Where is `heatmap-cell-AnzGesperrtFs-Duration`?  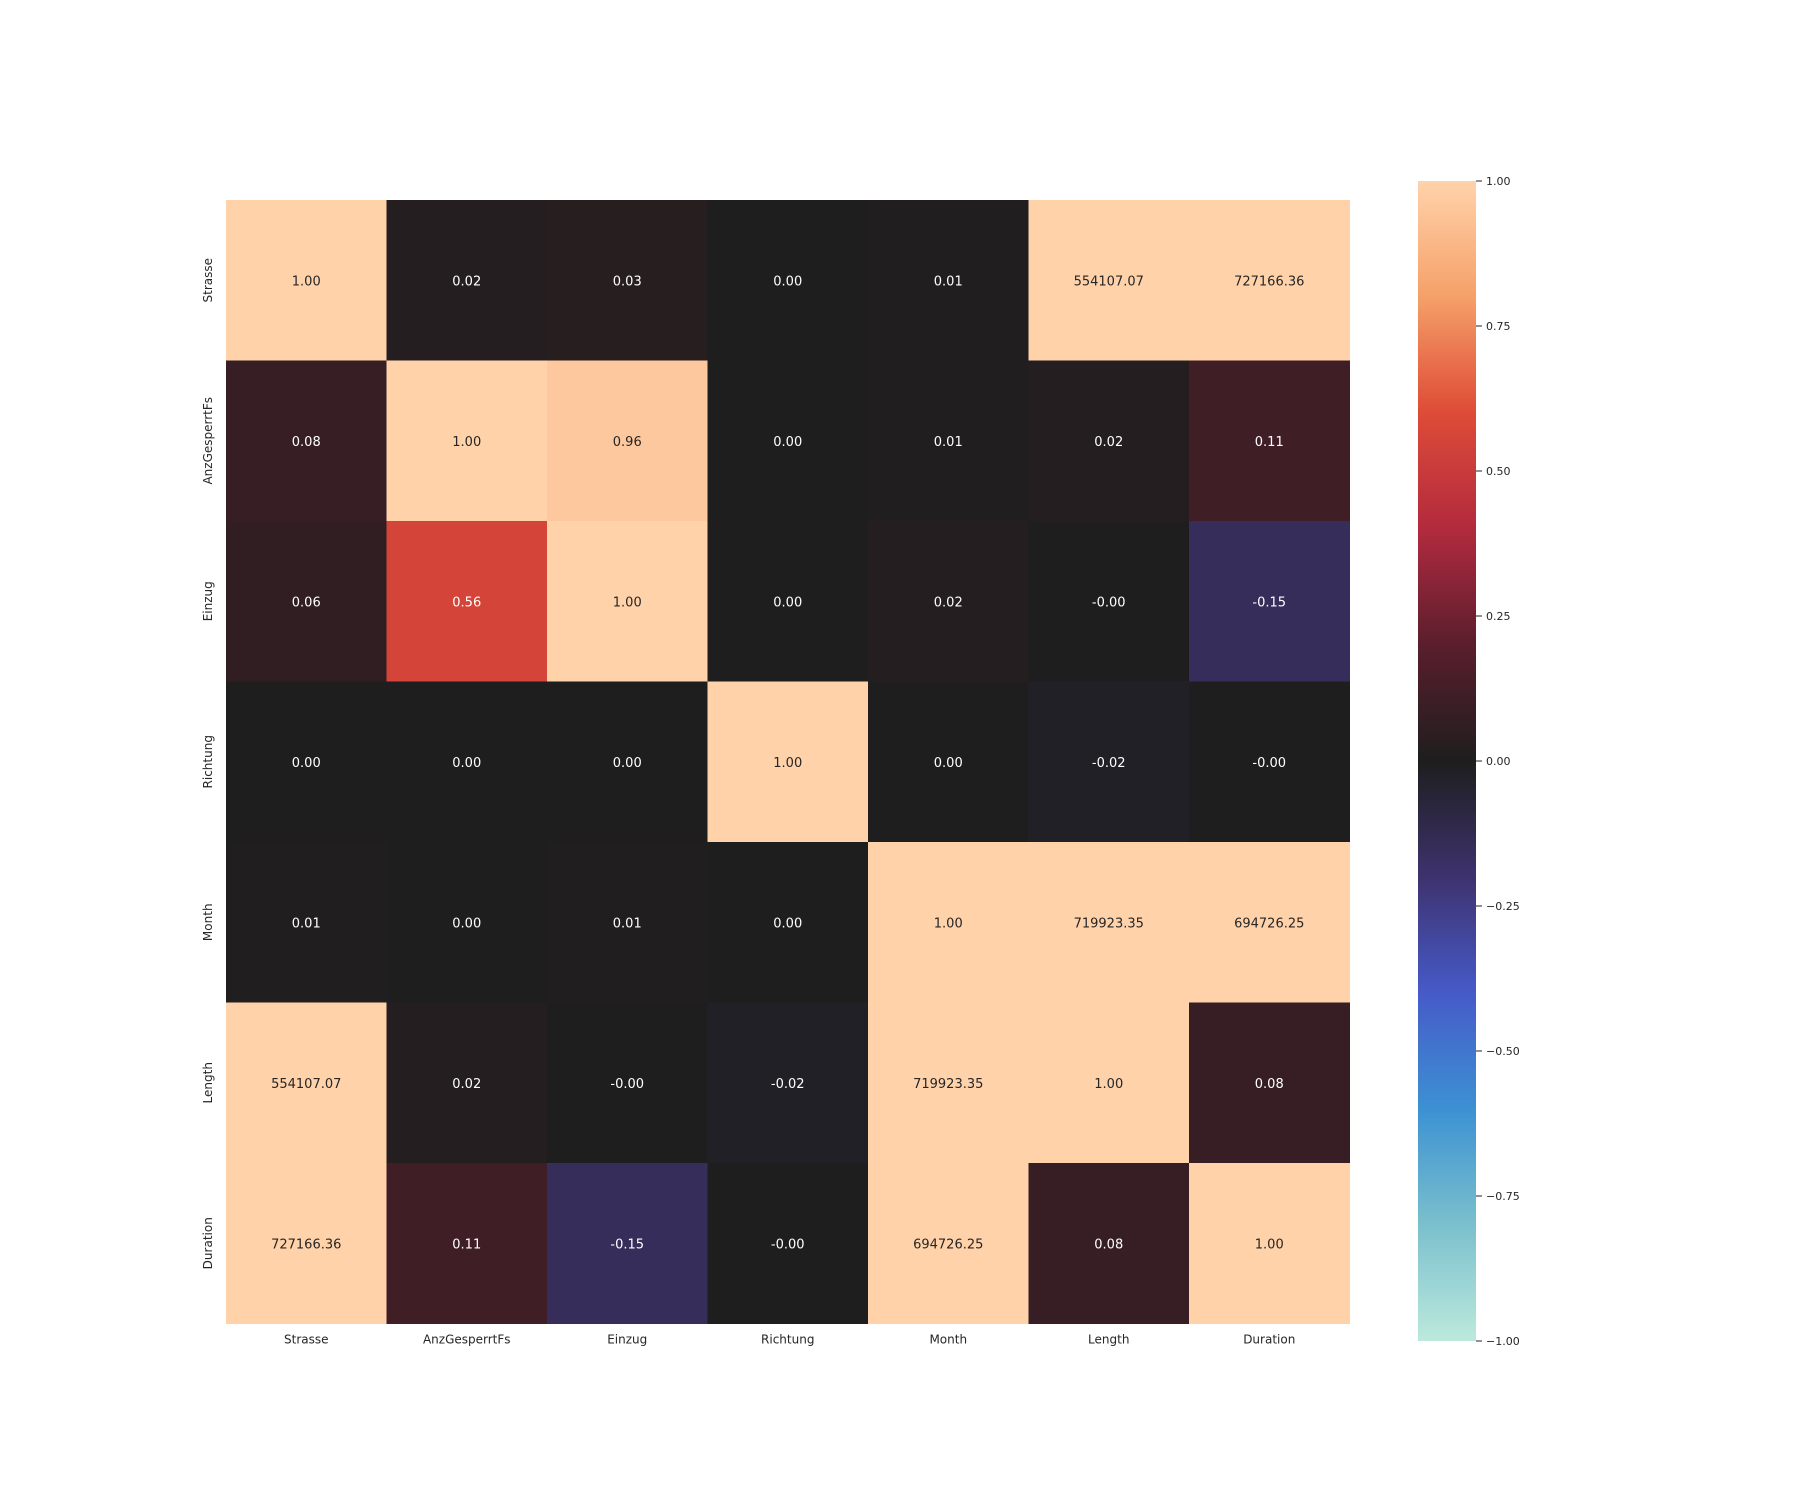 heatmap-cell-AnzGesperrtFs-Duration is located at coordinates (1269, 441).